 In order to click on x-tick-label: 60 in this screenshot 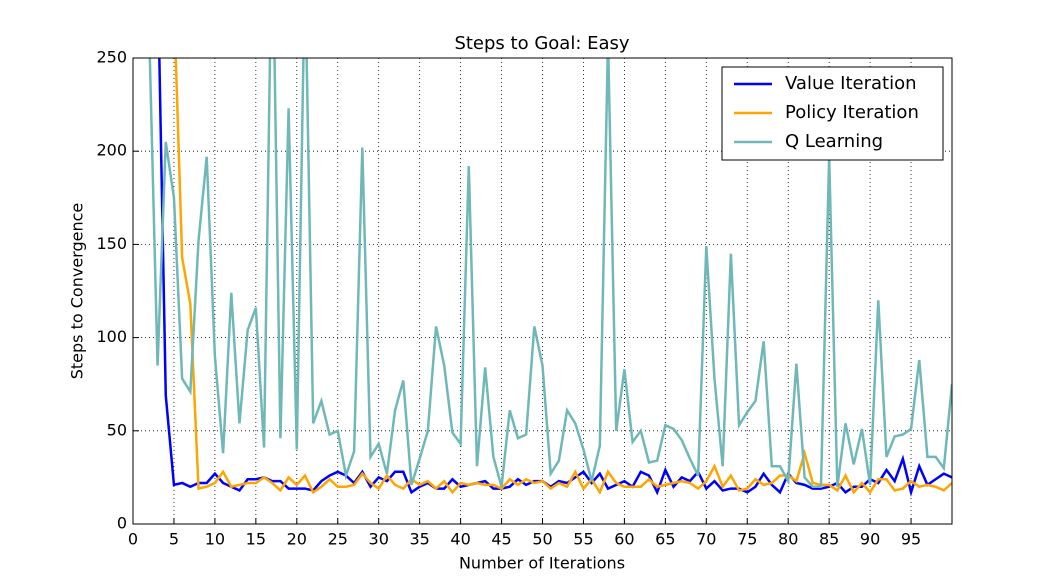, I will do `click(624, 539)`.